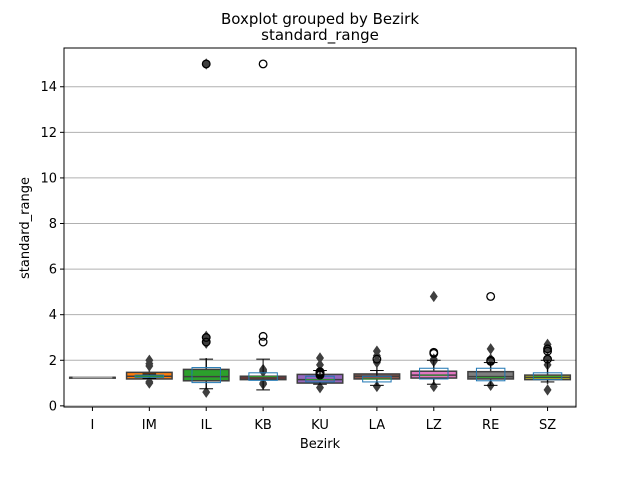 The image size is (640, 480). What do you see at coordinates (48, 178) in the screenshot?
I see `y-tick-label: 10` at bounding box center [48, 178].